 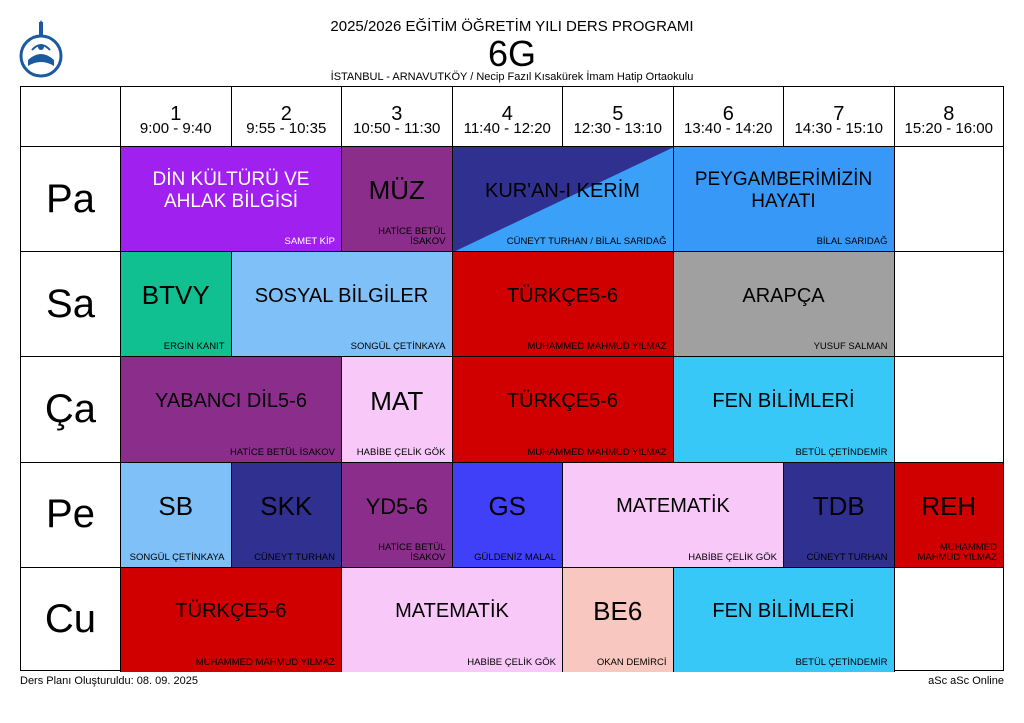 I want to click on lesson-cell: GS GÜLDENİZ MALAL, so click(x=506, y=514).